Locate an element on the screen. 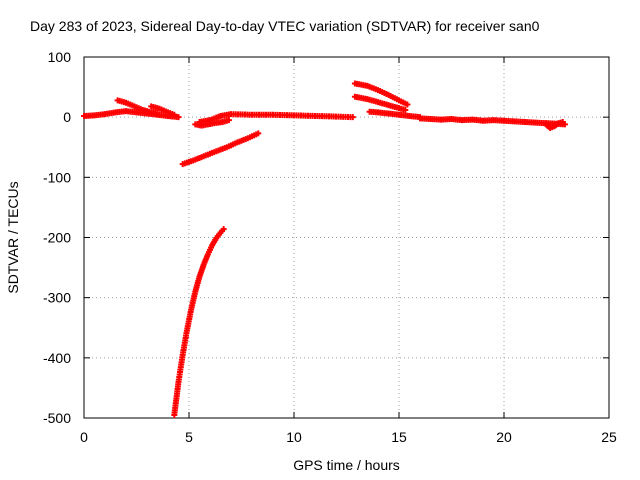 Image resolution: width=640 pixels, height=480 pixels. y-tick-label: 100 is located at coordinates (60, 57).